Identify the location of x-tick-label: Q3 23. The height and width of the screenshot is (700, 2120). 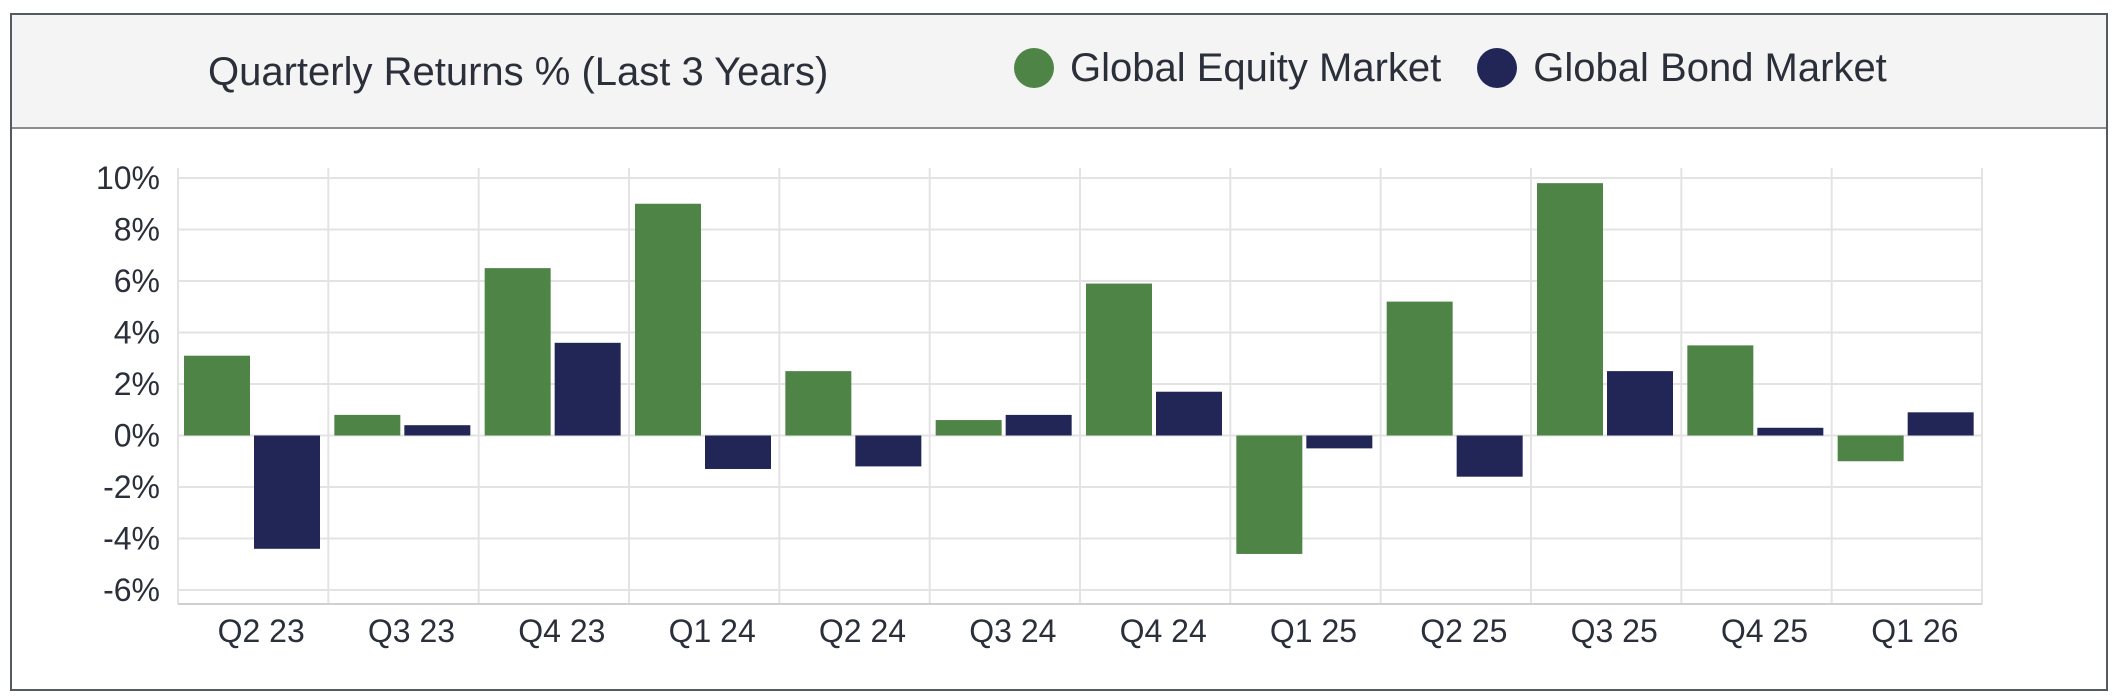
(411, 631).